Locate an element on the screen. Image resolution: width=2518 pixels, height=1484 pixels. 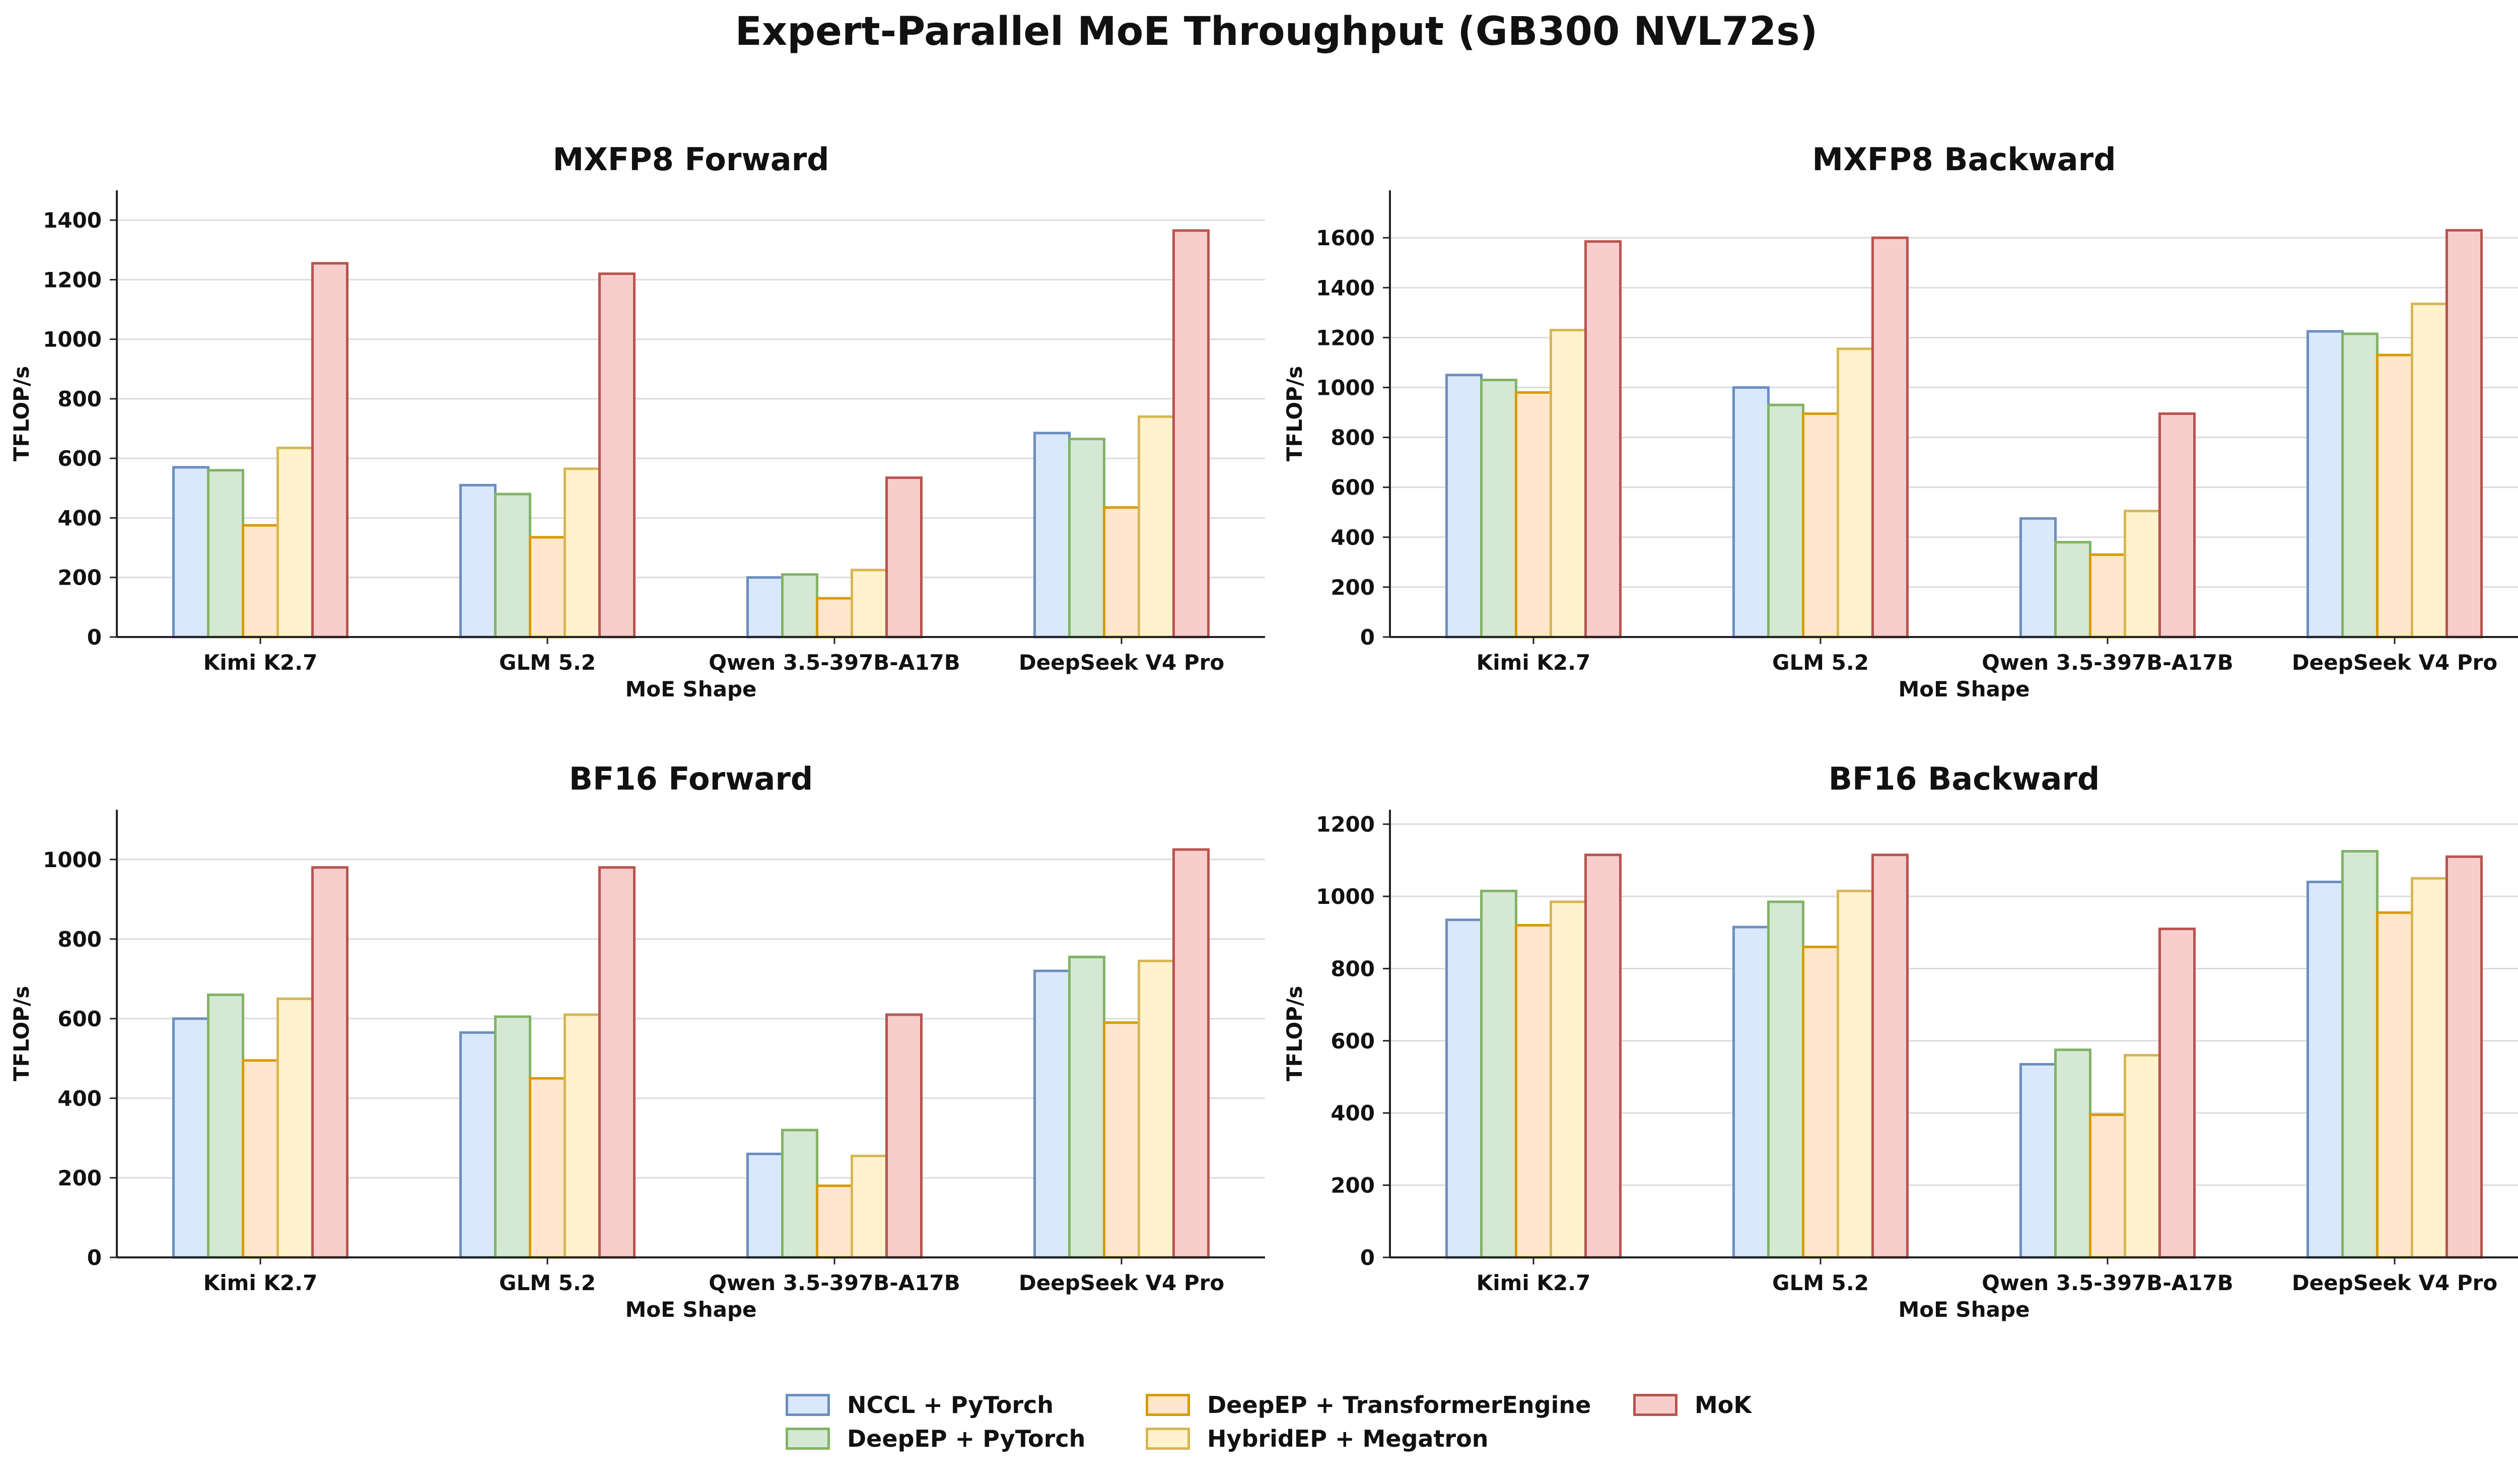
legend-swatch-hybridep-megatron is located at coordinates (1168, 1439).